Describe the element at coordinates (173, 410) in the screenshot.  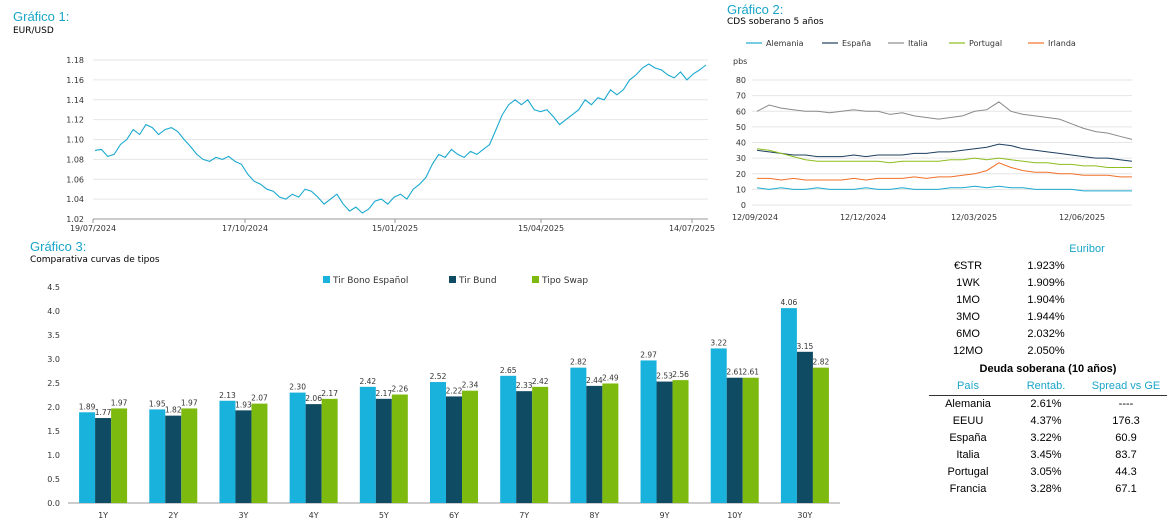
I see `data-label: 1.82` at that location.